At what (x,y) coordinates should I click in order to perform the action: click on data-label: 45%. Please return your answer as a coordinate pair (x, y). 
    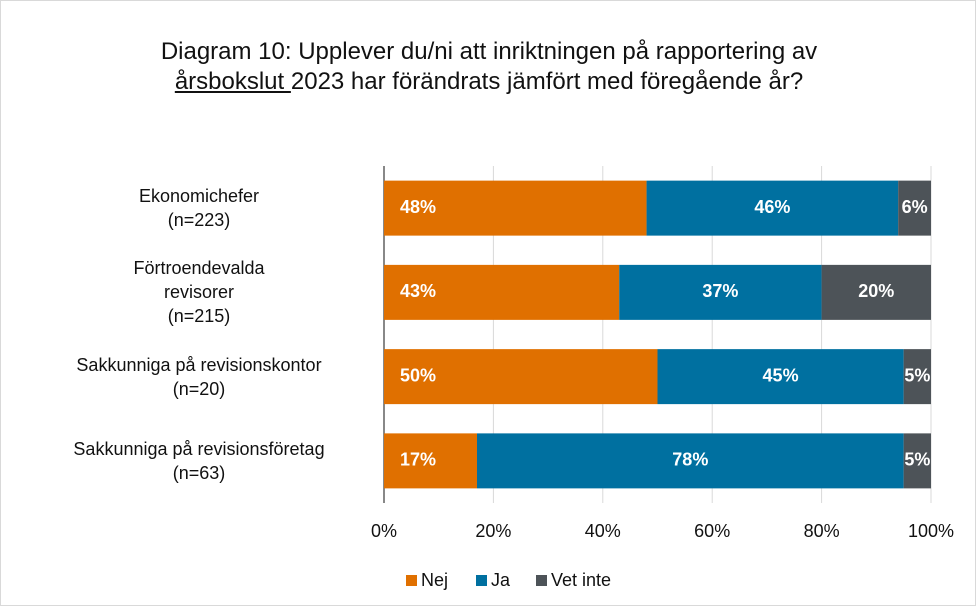
    Looking at the image, I should click on (781, 375).